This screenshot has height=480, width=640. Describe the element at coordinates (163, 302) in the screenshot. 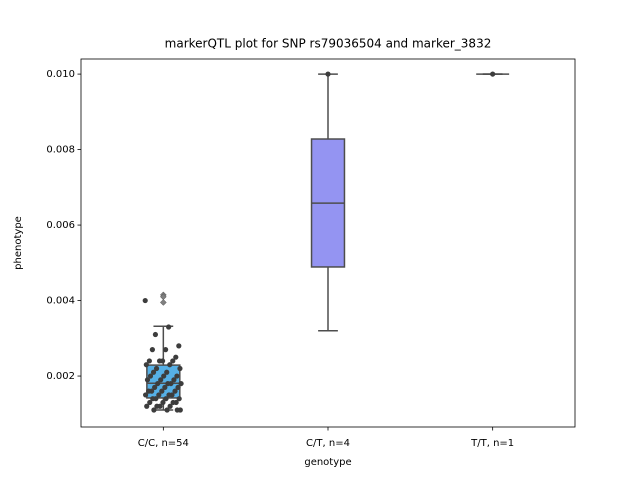

I see `flier` at that location.